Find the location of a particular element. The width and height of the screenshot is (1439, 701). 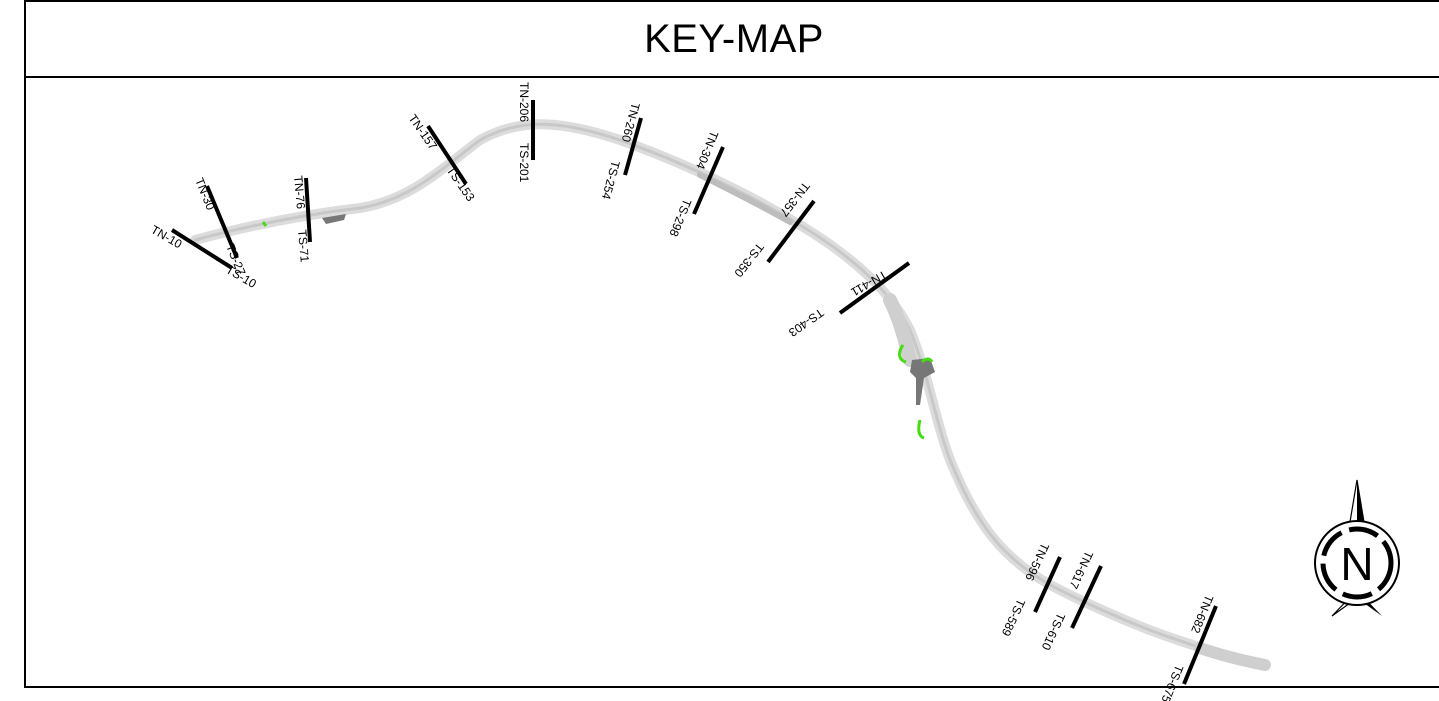

section-start-label: TN-206 is located at coordinates (524, 102).